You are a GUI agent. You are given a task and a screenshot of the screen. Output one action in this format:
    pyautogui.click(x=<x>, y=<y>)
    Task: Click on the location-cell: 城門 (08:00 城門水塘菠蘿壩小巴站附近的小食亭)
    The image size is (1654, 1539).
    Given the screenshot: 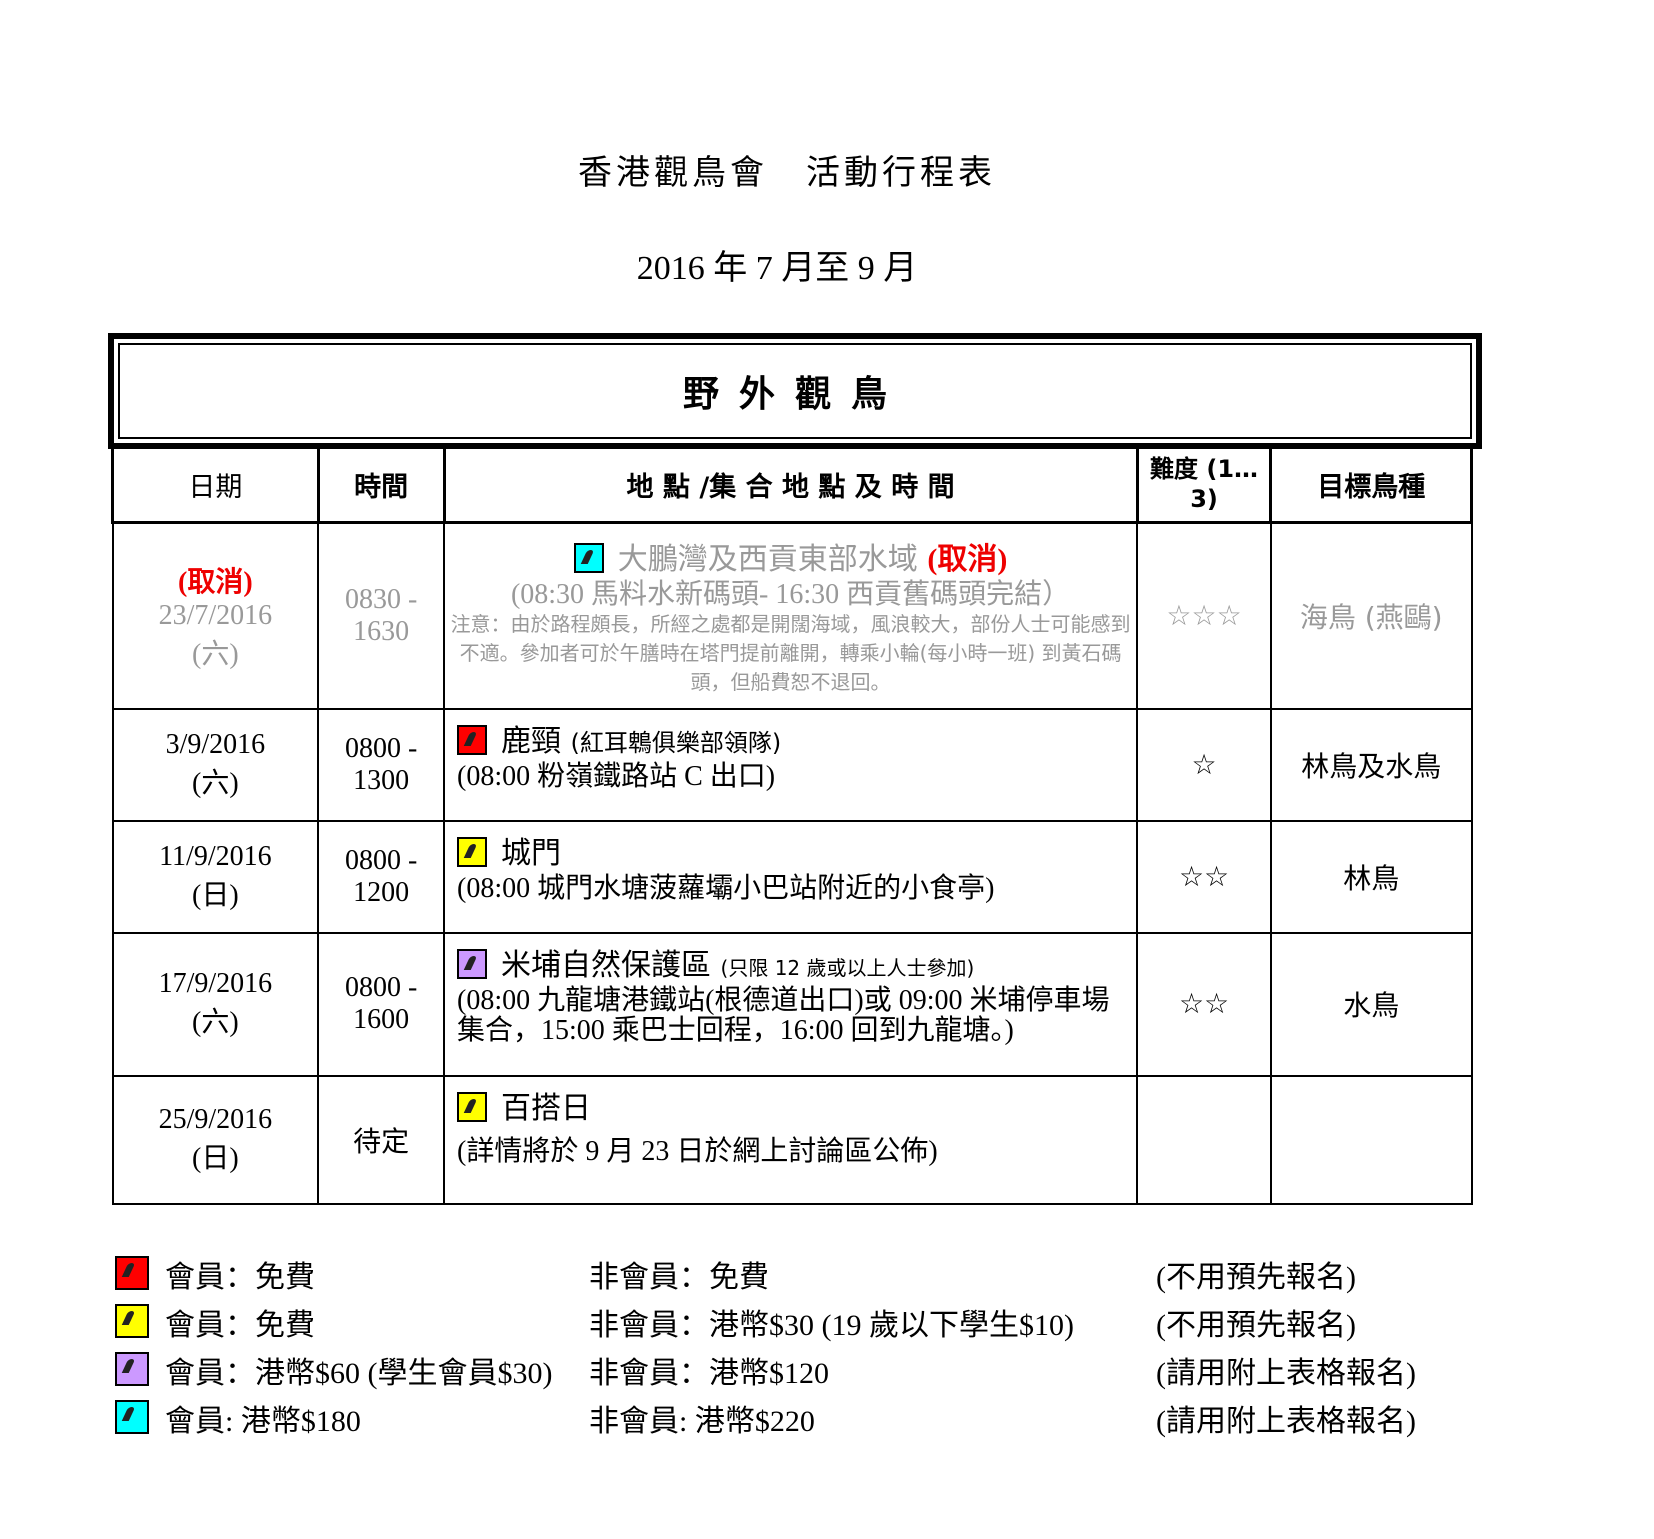 What is the action you would take?
    pyautogui.click(x=790, y=876)
    